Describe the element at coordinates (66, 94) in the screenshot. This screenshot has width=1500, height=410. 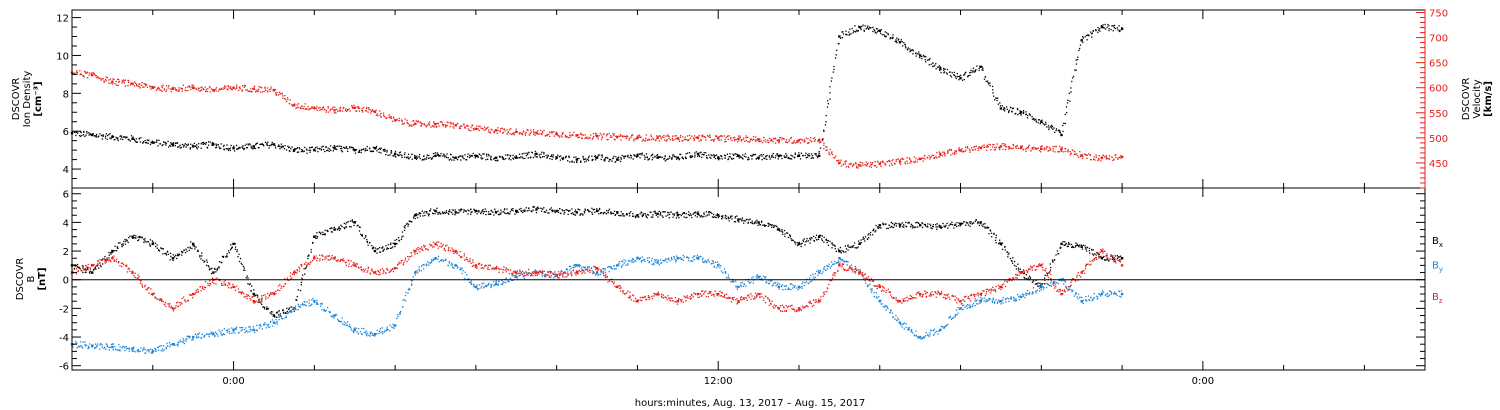
I see `density-tick-label-2: 8` at that location.